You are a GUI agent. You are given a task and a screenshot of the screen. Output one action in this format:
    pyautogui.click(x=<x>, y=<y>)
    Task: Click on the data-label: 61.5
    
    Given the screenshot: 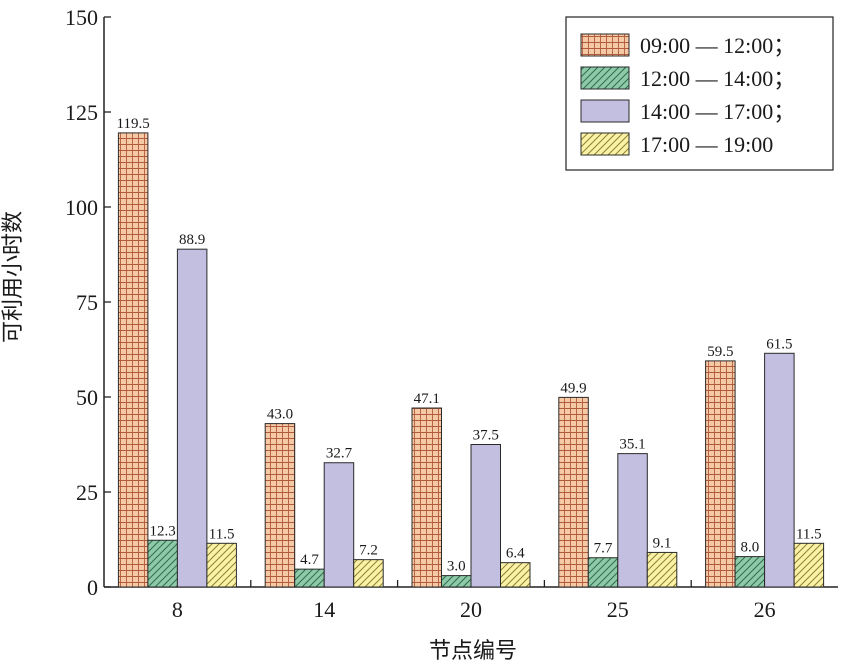 What is the action you would take?
    pyautogui.click(x=779, y=344)
    